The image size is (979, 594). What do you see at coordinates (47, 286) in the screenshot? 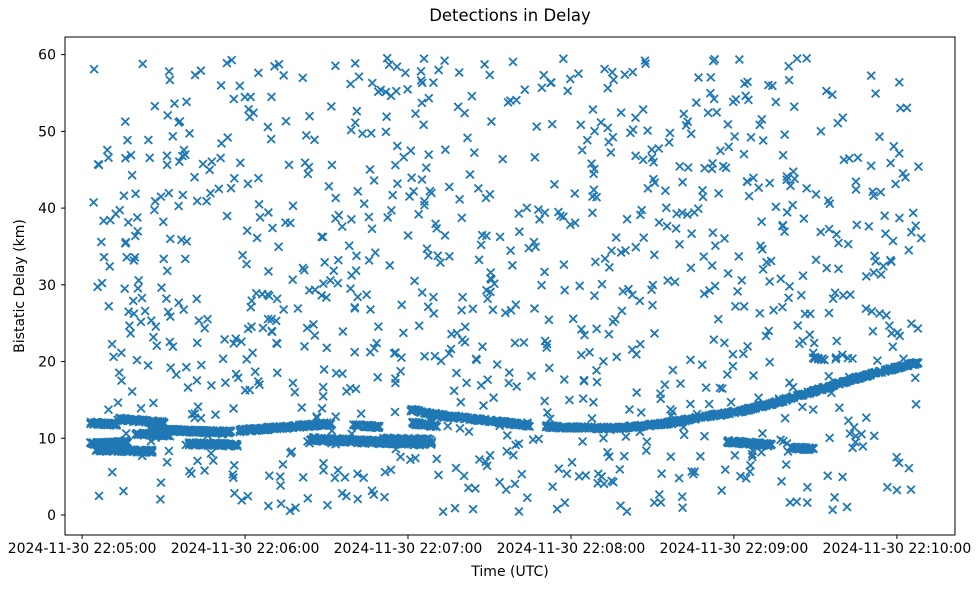
I see `y-tick-label: 30` at bounding box center [47, 286].